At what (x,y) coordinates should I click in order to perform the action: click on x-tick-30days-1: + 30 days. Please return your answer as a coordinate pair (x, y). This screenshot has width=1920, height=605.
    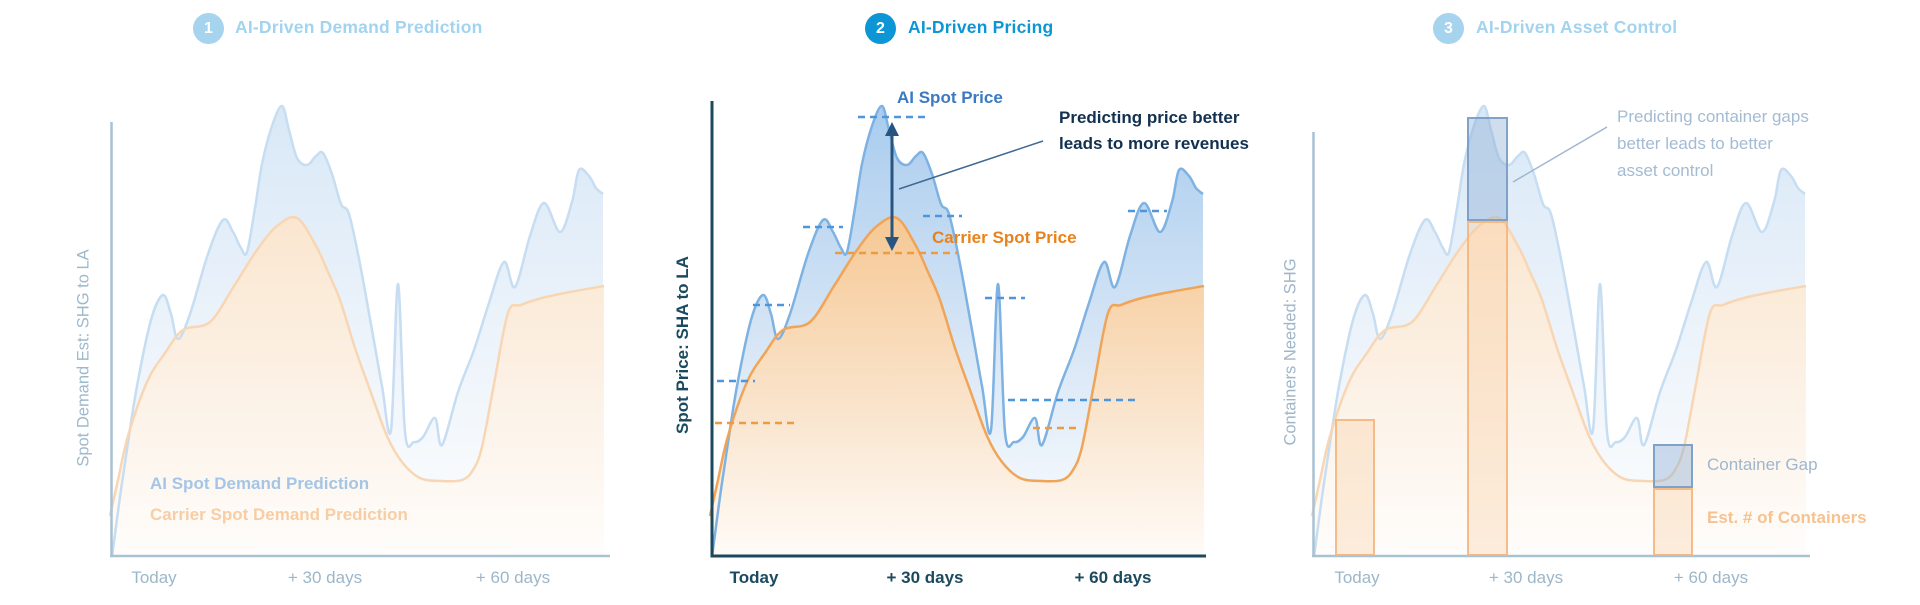
    Looking at the image, I should click on (325, 577).